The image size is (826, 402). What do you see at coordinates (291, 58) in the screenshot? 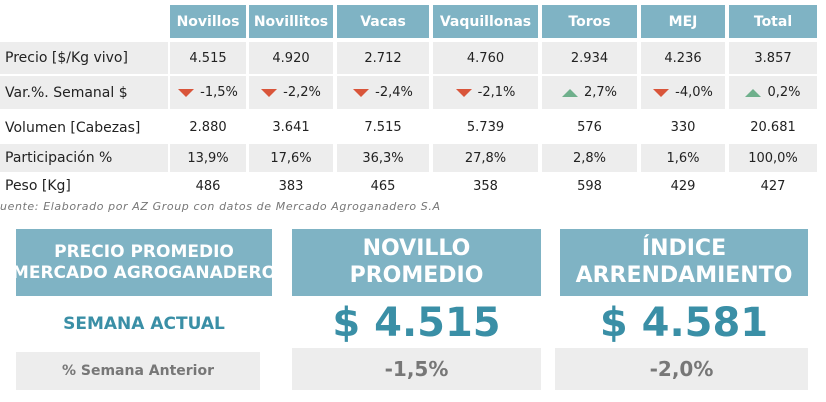
I see `cell: 4.920` at bounding box center [291, 58].